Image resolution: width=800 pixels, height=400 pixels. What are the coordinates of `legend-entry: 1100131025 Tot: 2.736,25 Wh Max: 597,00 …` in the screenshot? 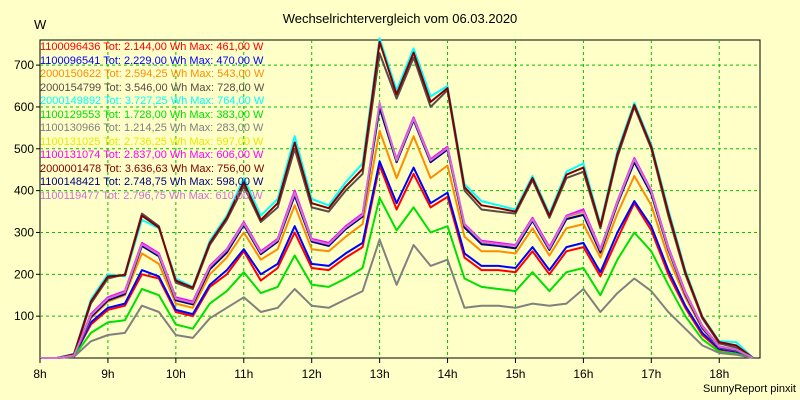 It's located at (152, 141).